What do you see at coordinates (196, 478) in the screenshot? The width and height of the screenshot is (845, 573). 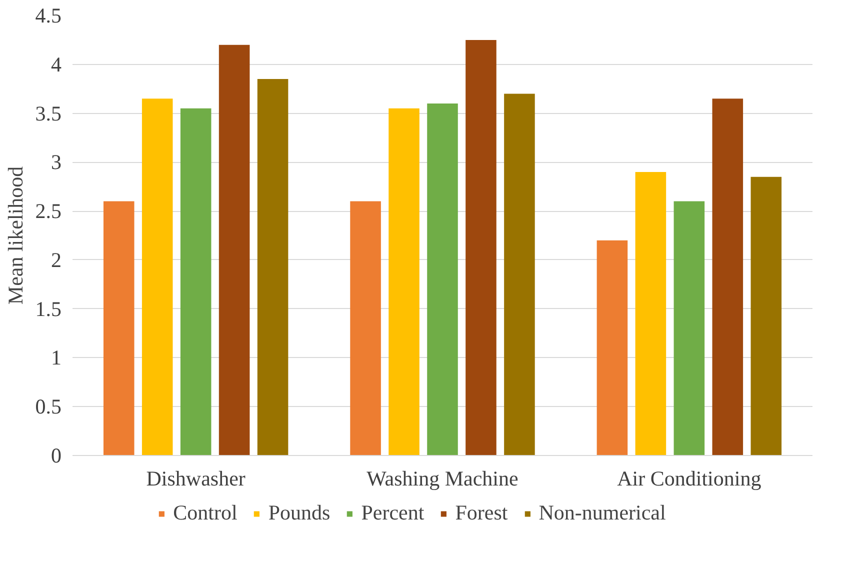 I see `x-tick-label: Dishwasher` at bounding box center [196, 478].